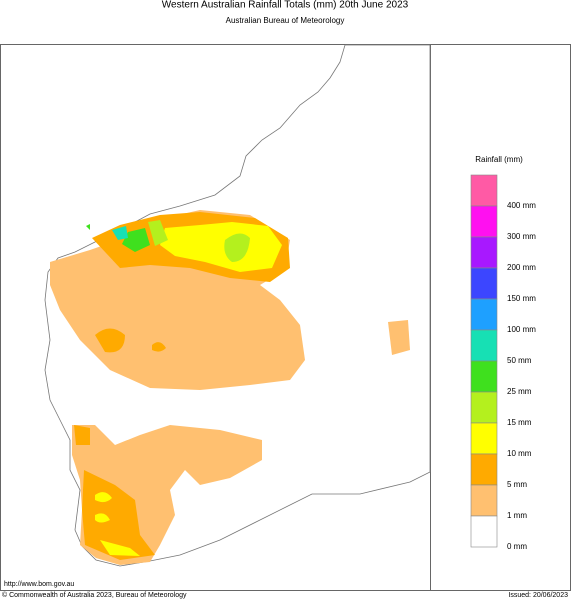 The width and height of the screenshot is (571, 605). I want to click on legend-label: 400 mm, so click(521, 205).